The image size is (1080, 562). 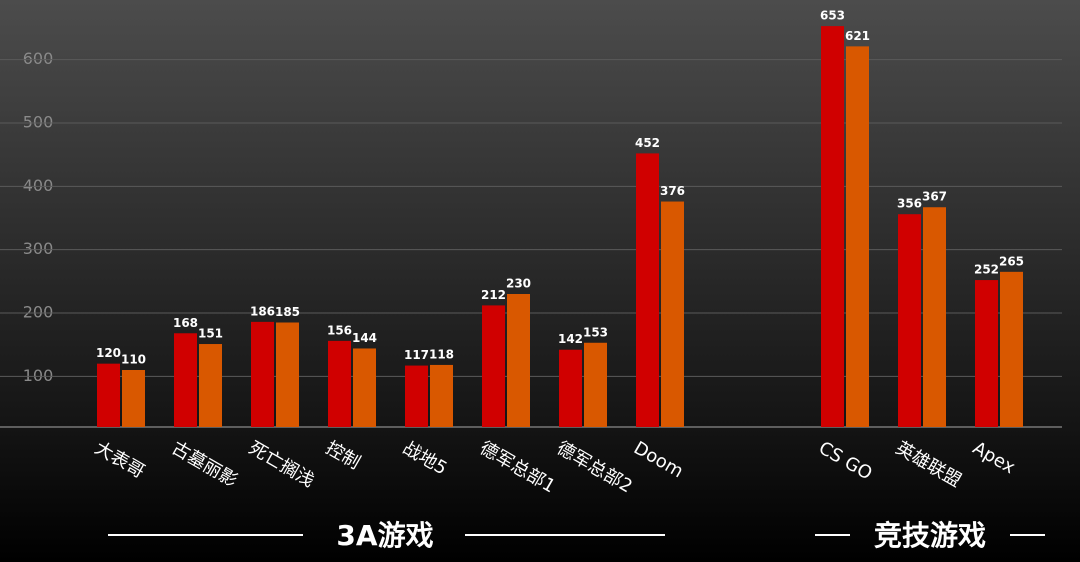 What do you see at coordinates (1011, 261) in the screenshot?
I see `value-label: 265` at bounding box center [1011, 261].